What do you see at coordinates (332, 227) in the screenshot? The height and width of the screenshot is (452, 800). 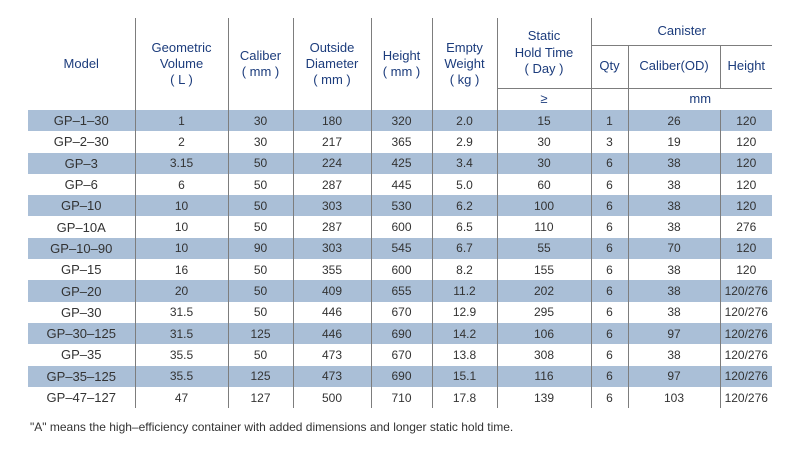 I see `value-cell: 287` at bounding box center [332, 227].